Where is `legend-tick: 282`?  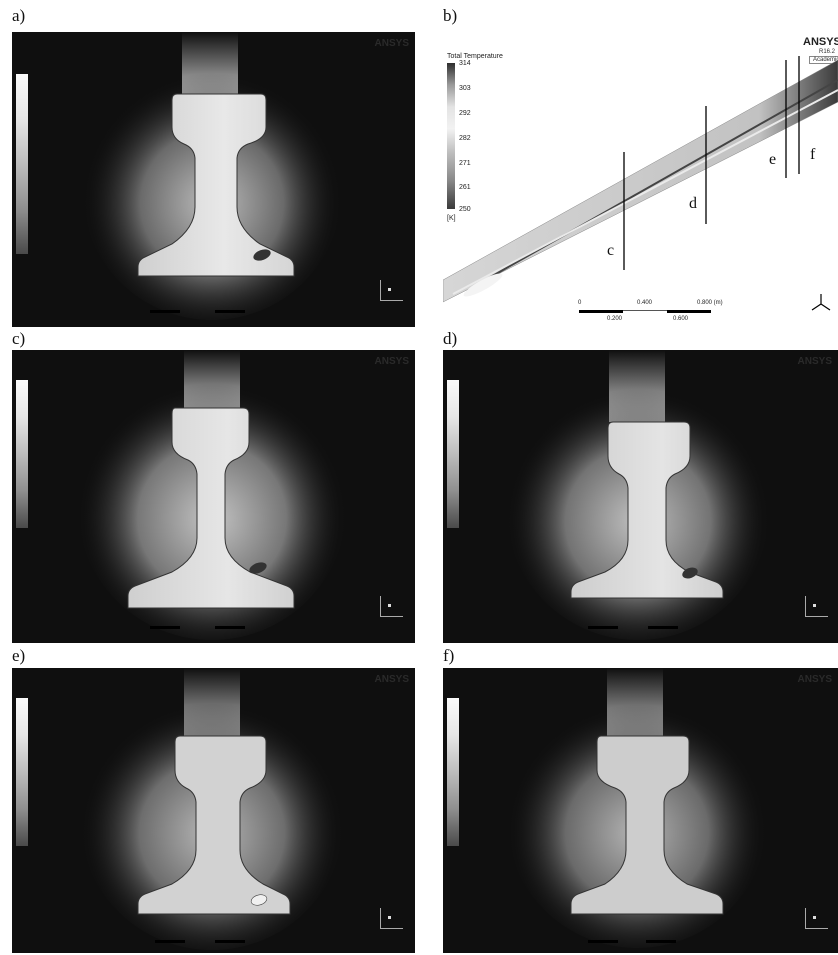 legend-tick: 282 is located at coordinates (465, 138).